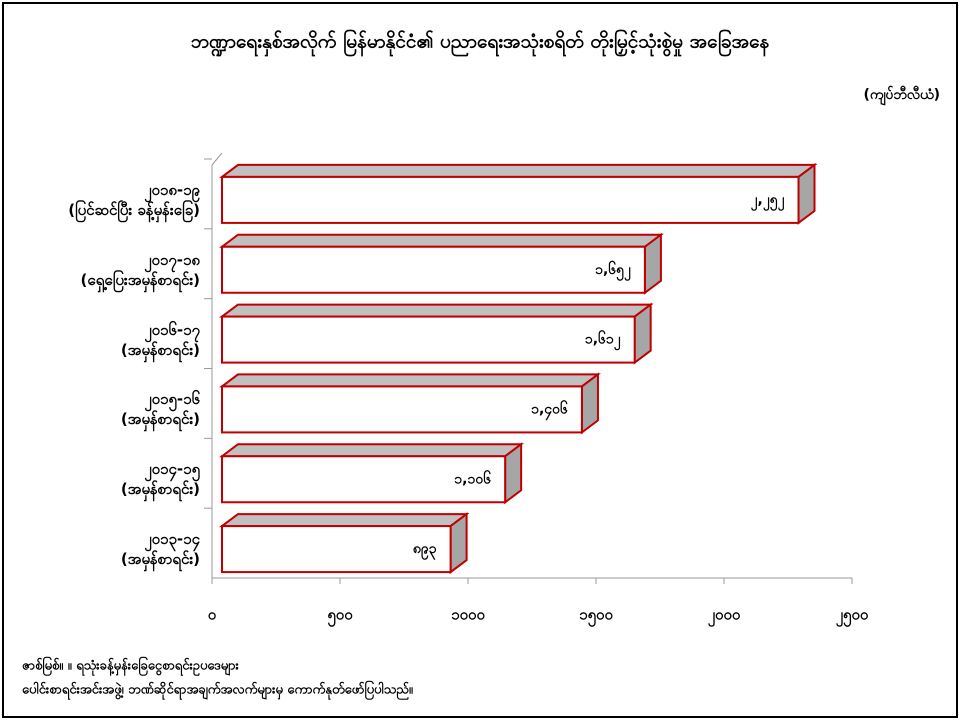 This screenshot has height=720, width=960. What do you see at coordinates (603, 341) in the screenshot?
I see `value-label: ၁,၆၁၂` at bounding box center [603, 341].